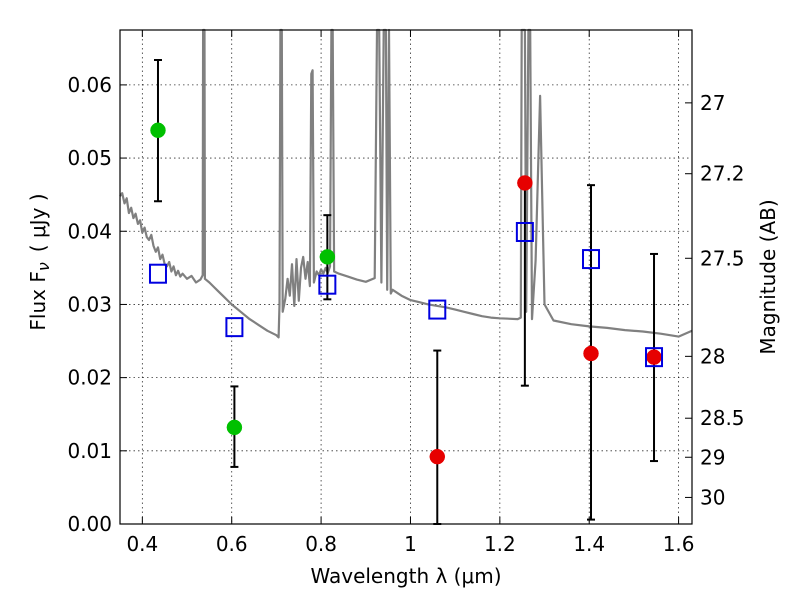 The width and height of the screenshot is (800, 600). What do you see at coordinates (712, 103) in the screenshot?
I see `y2-tick-label: 27` at bounding box center [712, 103].